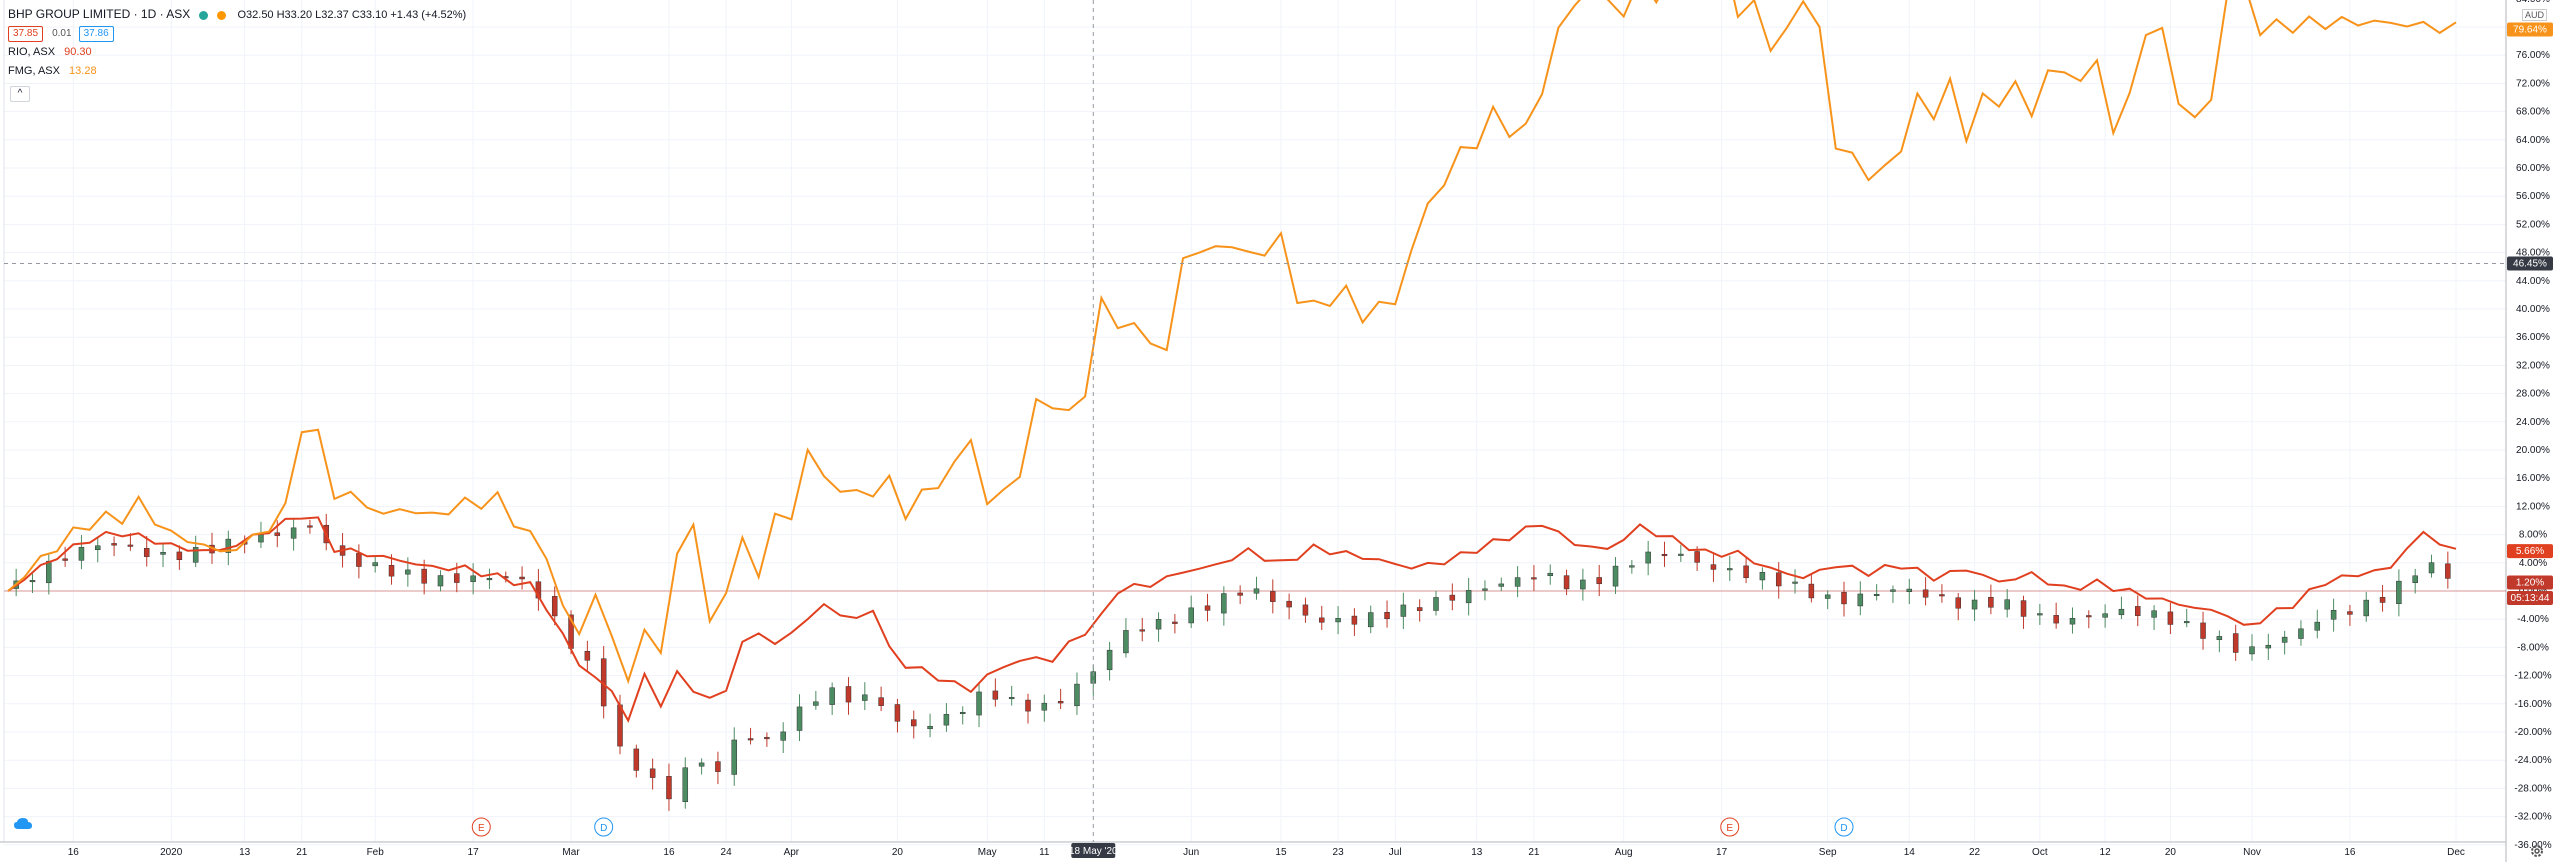 The height and width of the screenshot is (862, 2560). I want to click on legend-collapse-button: ^, so click(20, 94).